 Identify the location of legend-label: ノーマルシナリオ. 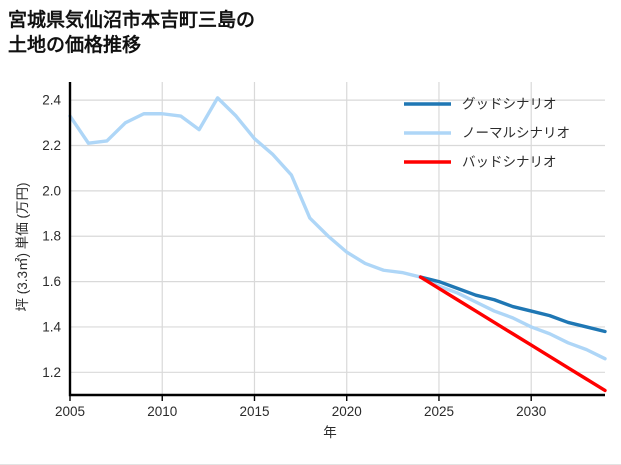
(516, 133).